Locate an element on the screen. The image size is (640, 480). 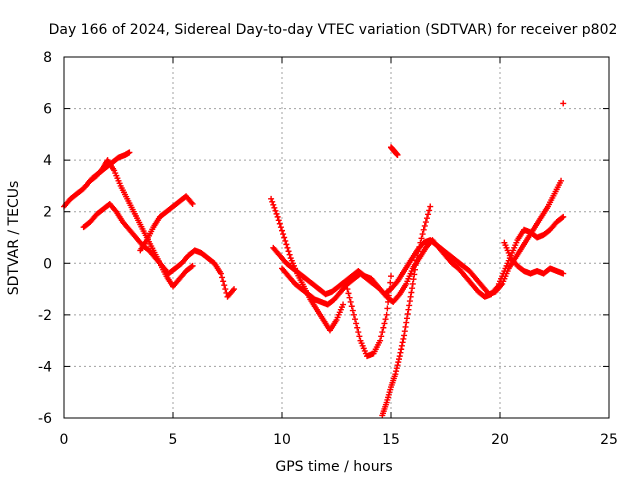
y-tick-label: -4 is located at coordinates (45, 367).